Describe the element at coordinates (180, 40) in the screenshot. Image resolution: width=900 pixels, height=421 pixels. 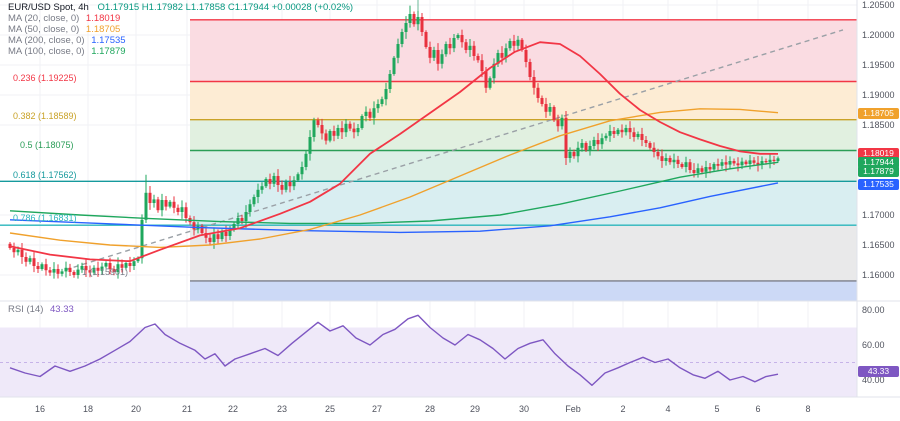
I see `ma200-legend-row: MA (200, close, 0) 1.17535` at that location.